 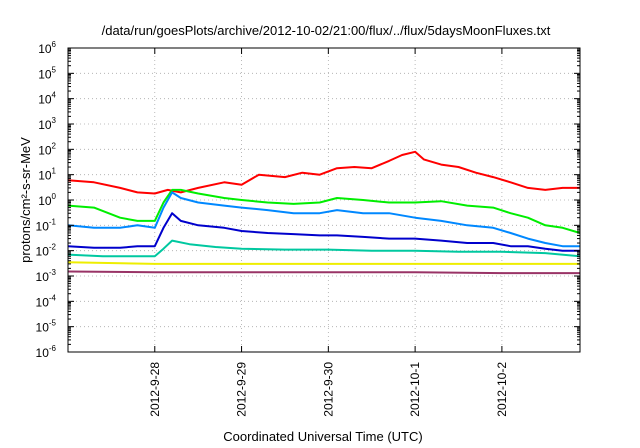 I want to click on y-tick-label: 10⁴, so click(x=47, y=99).